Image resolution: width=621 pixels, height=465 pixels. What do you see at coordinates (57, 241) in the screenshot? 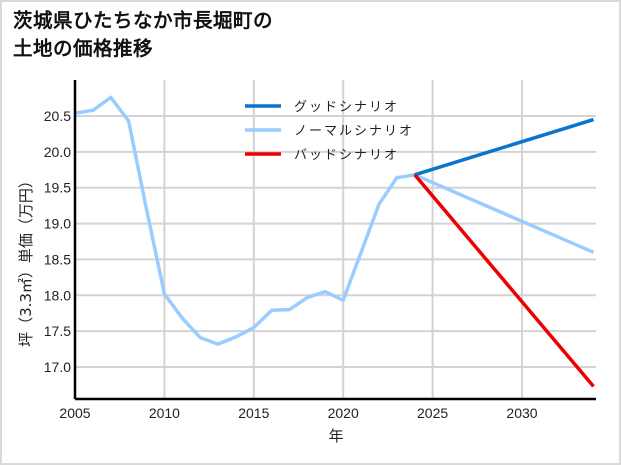
I see `y-tick-labels: 17.0 17.5 18.0 18.5 19.0 19.5 20.0 20.5` at bounding box center [57, 241].